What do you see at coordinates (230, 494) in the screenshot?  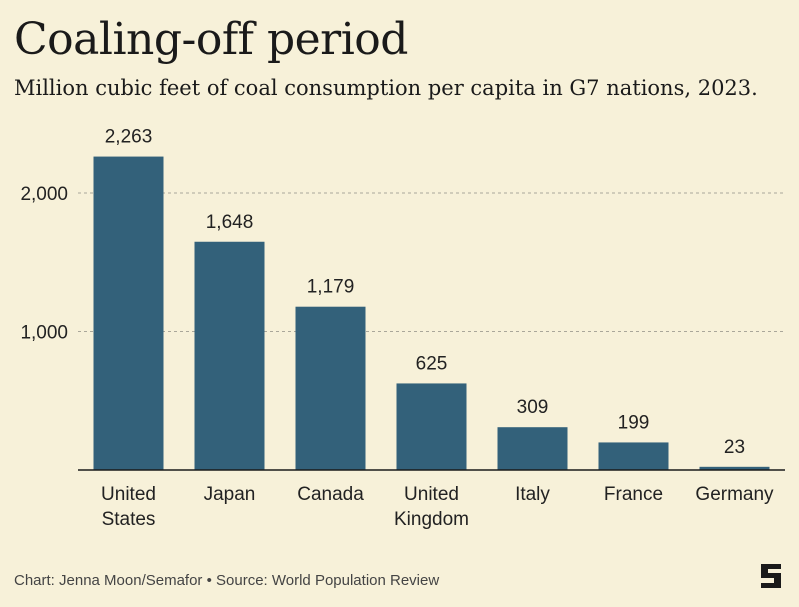 I see `x-tick-label: Japan` at bounding box center [230, 494].